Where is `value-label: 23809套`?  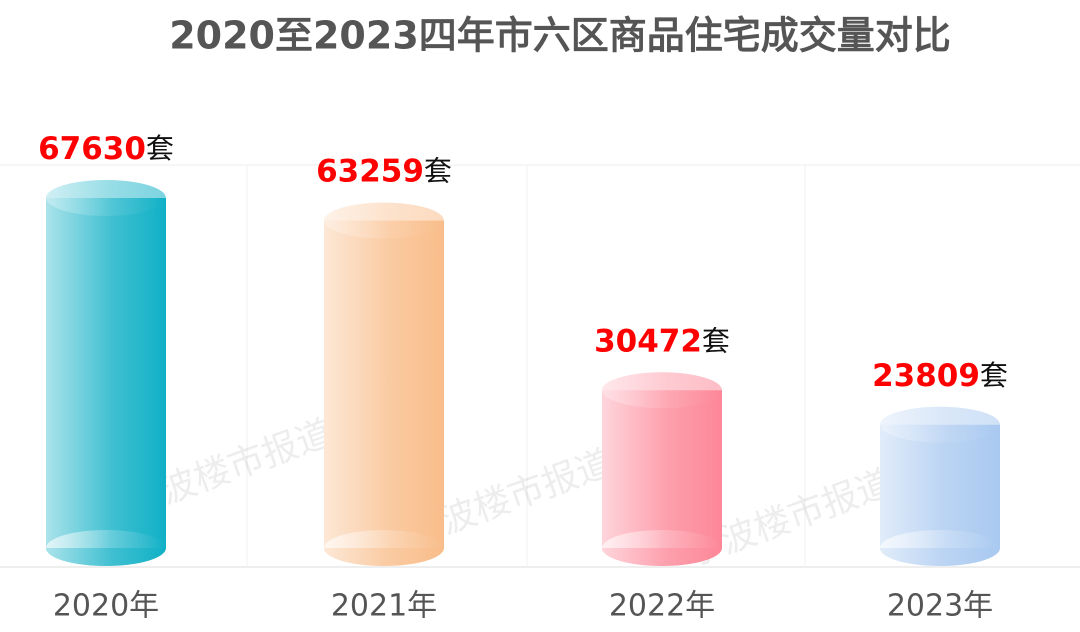 value-label: 23809套 is located at coordinates (940, 375).